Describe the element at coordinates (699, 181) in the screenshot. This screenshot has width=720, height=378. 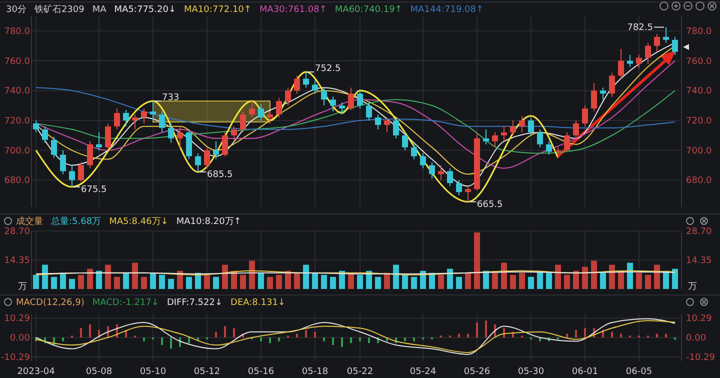
I see `text: 680.0` at that location.